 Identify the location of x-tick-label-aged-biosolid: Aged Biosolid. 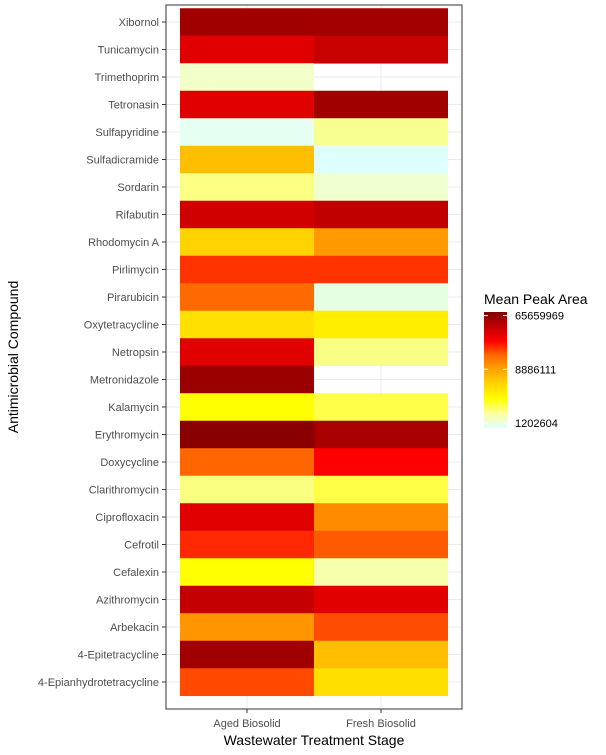
(246, 724).